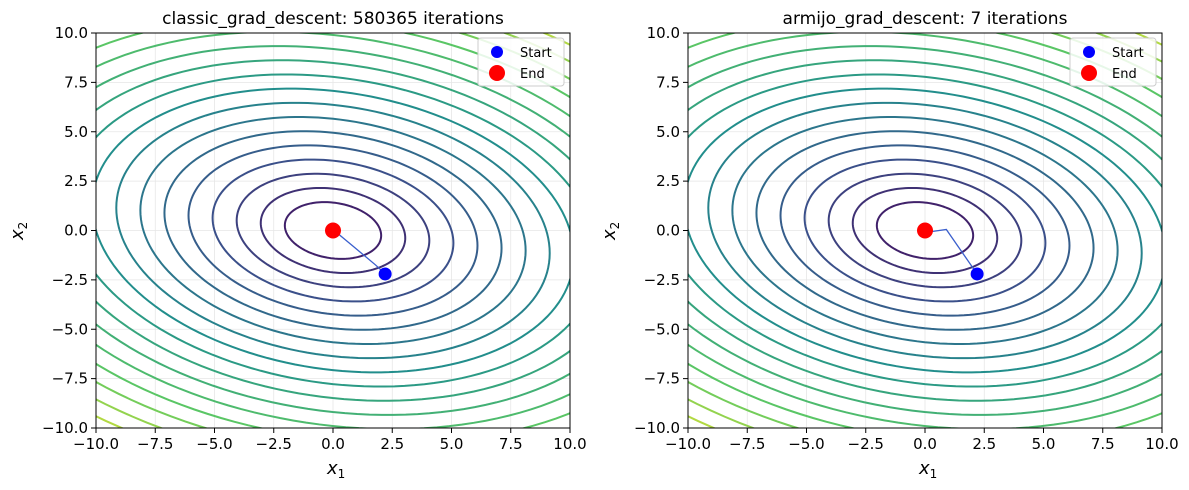 This screenshot has width=1189, height=490. I want to click on descent-path, so click(359, 252).